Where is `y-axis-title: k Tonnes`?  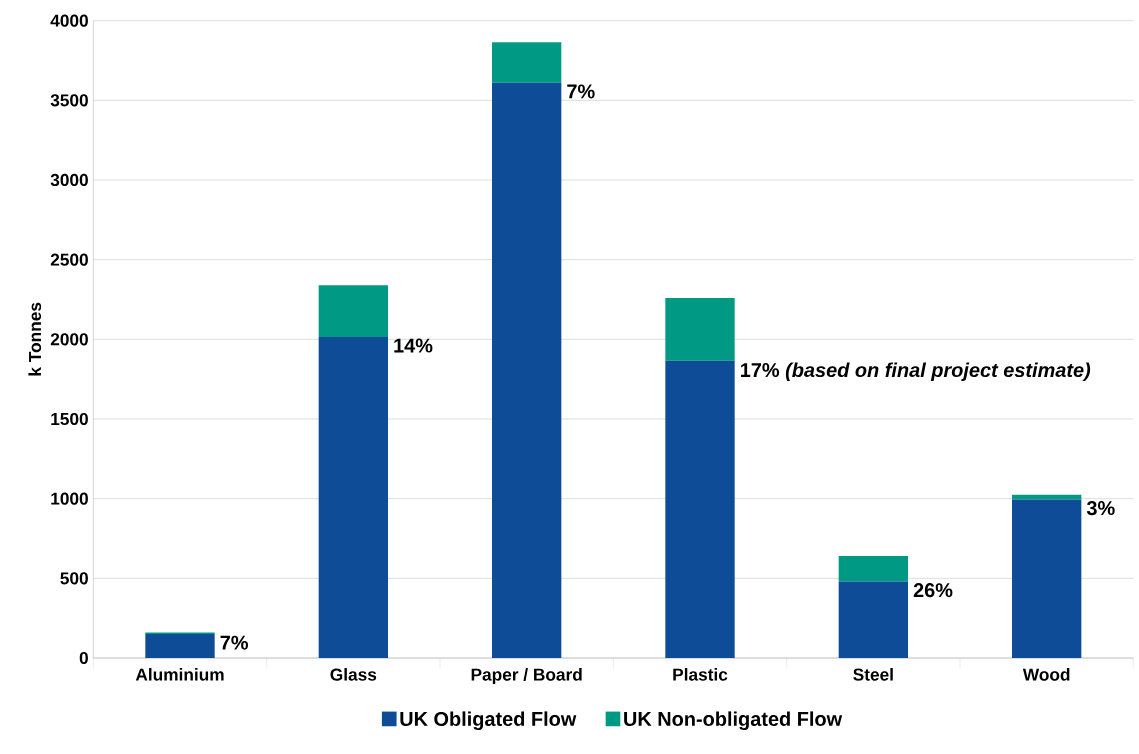
y-axis-title: k Tonnes is located at coordinates (35, 339).